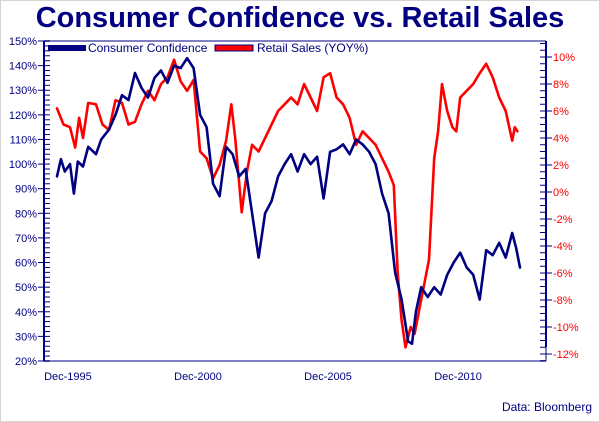  Describe the element at coordinates (24, 140) in the screenshot. I see `left-tick-label: 110%` at that location.